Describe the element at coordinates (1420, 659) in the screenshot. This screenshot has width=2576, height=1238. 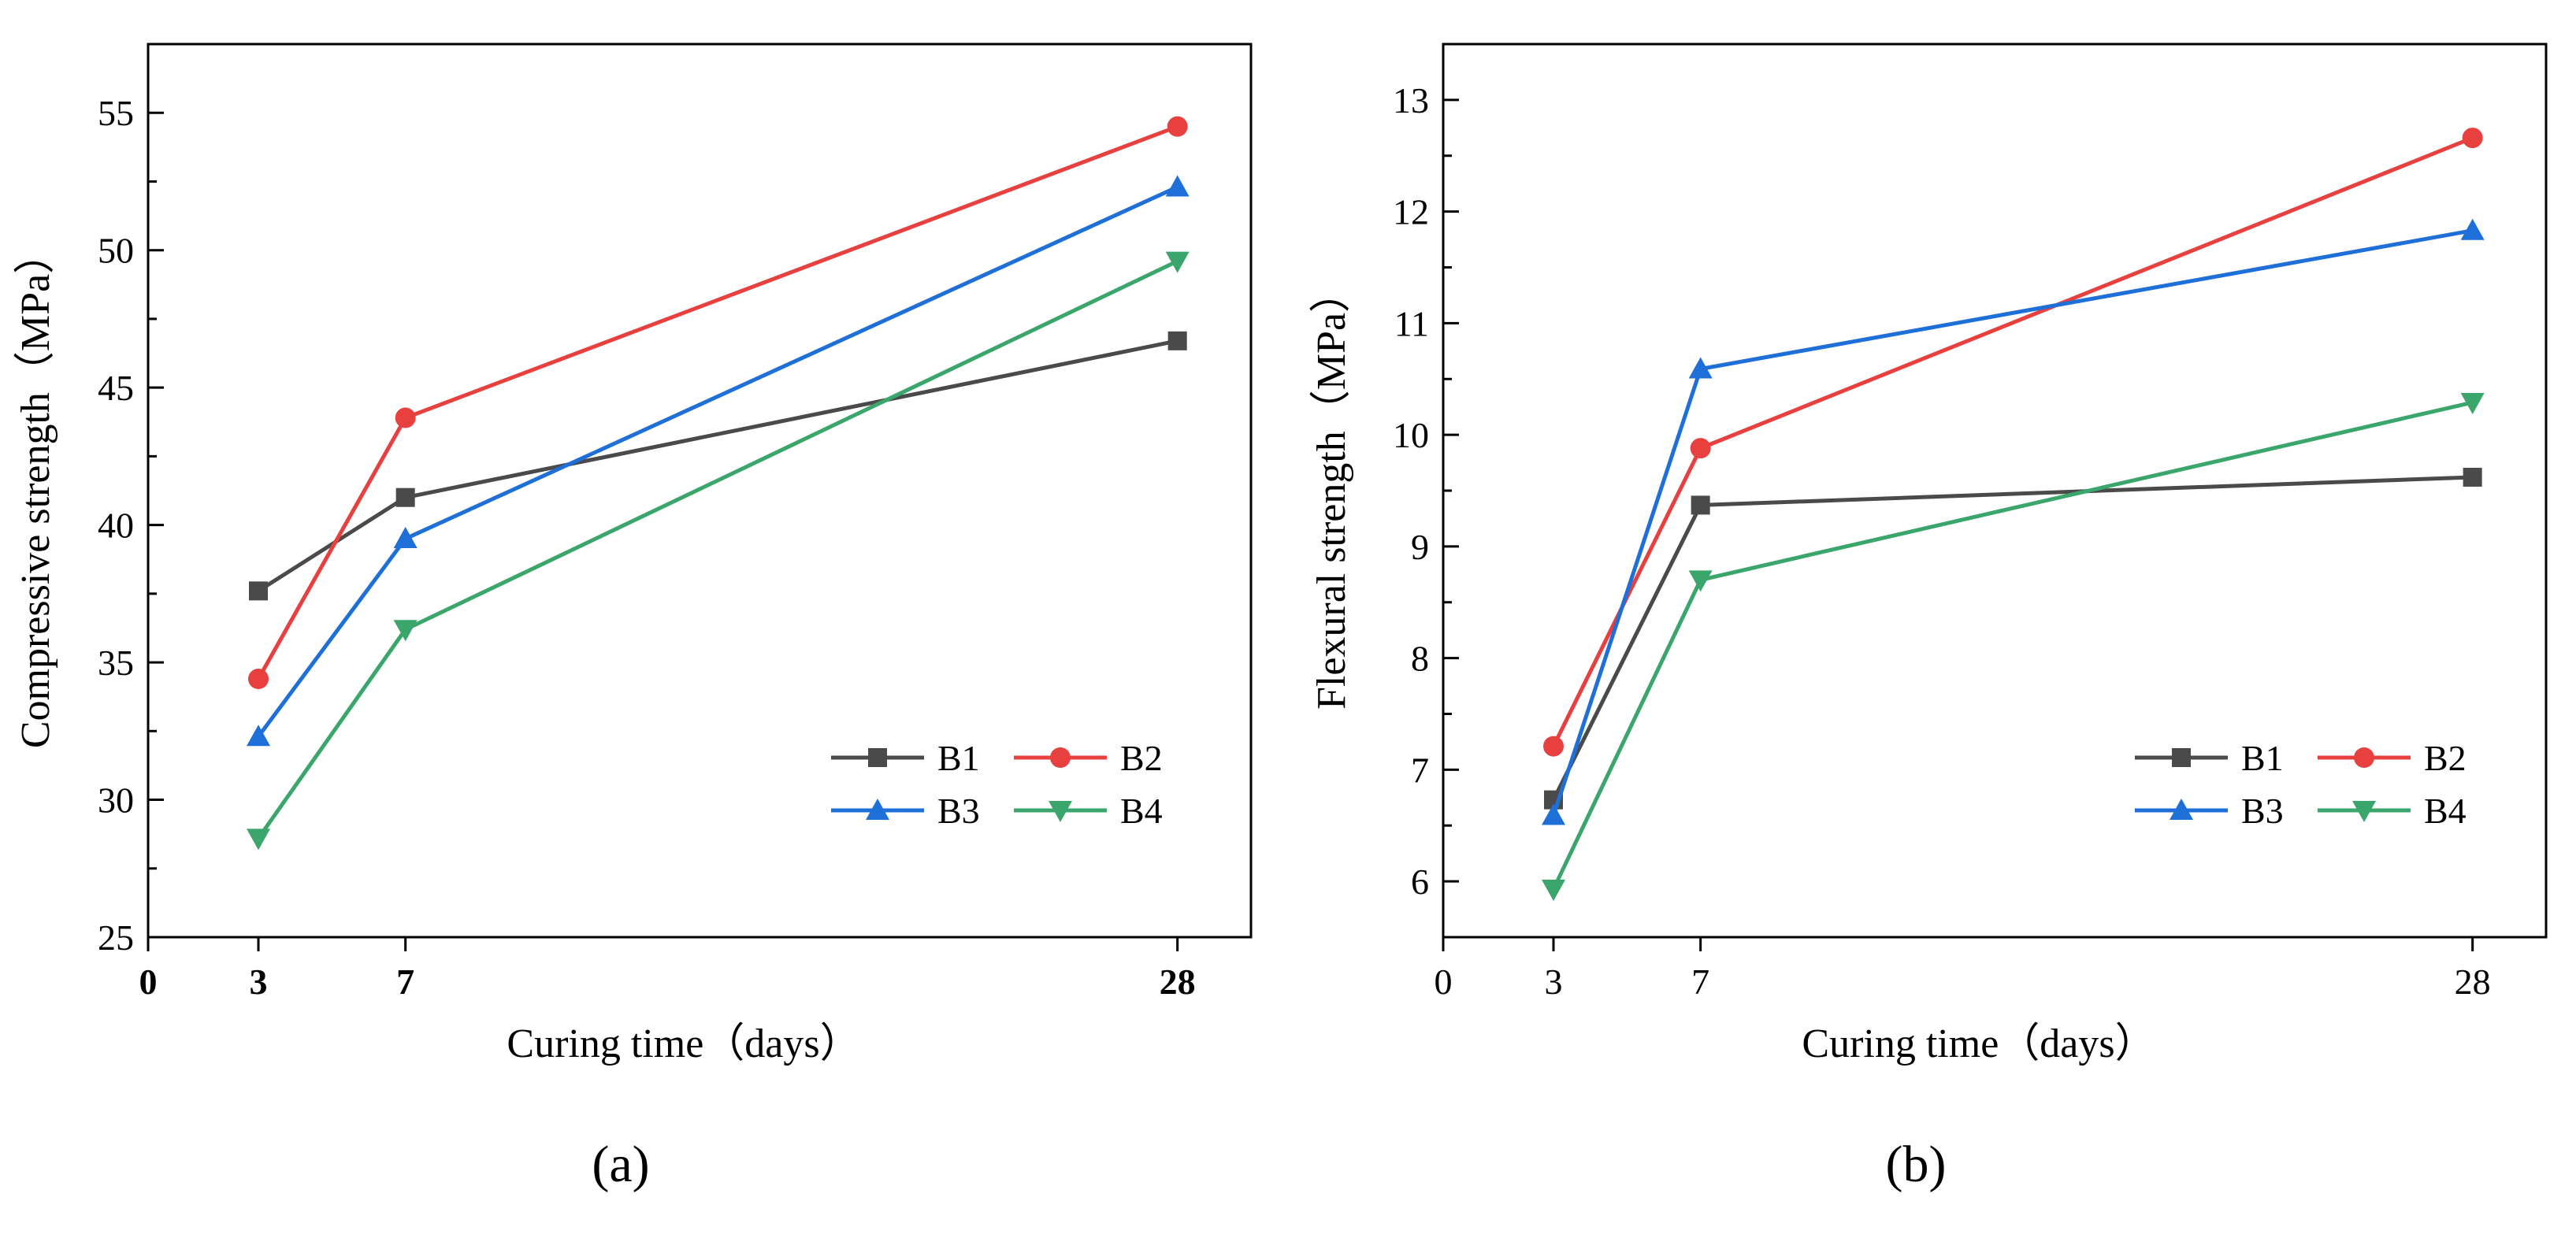
I see `y-tick-label: 8` at that location.